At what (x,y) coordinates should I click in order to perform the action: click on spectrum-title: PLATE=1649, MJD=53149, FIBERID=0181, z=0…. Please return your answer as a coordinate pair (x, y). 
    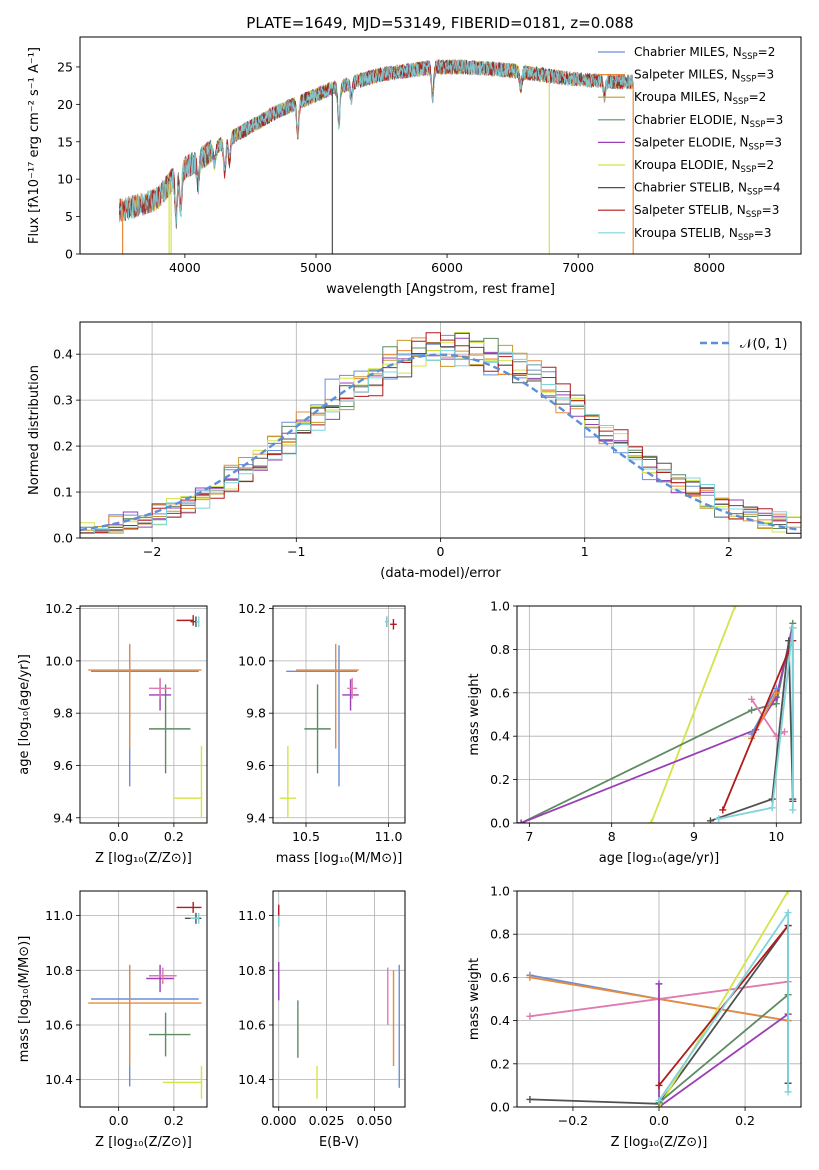
    Looking at the image, I should click on (439, 23).